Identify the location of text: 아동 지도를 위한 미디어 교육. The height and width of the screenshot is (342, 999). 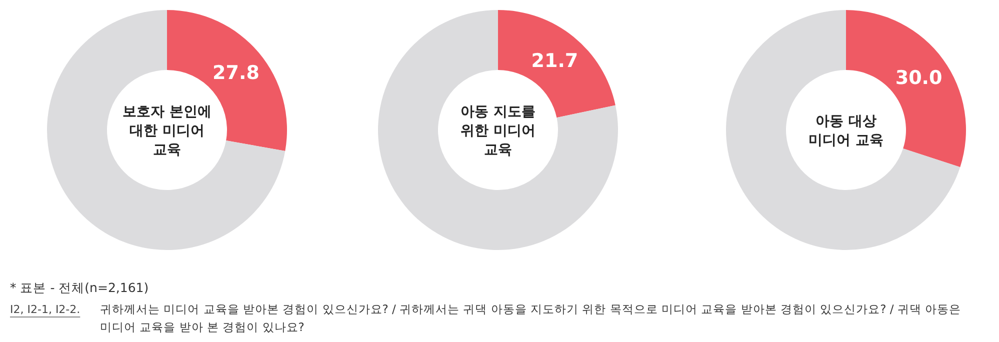
(498, 131).